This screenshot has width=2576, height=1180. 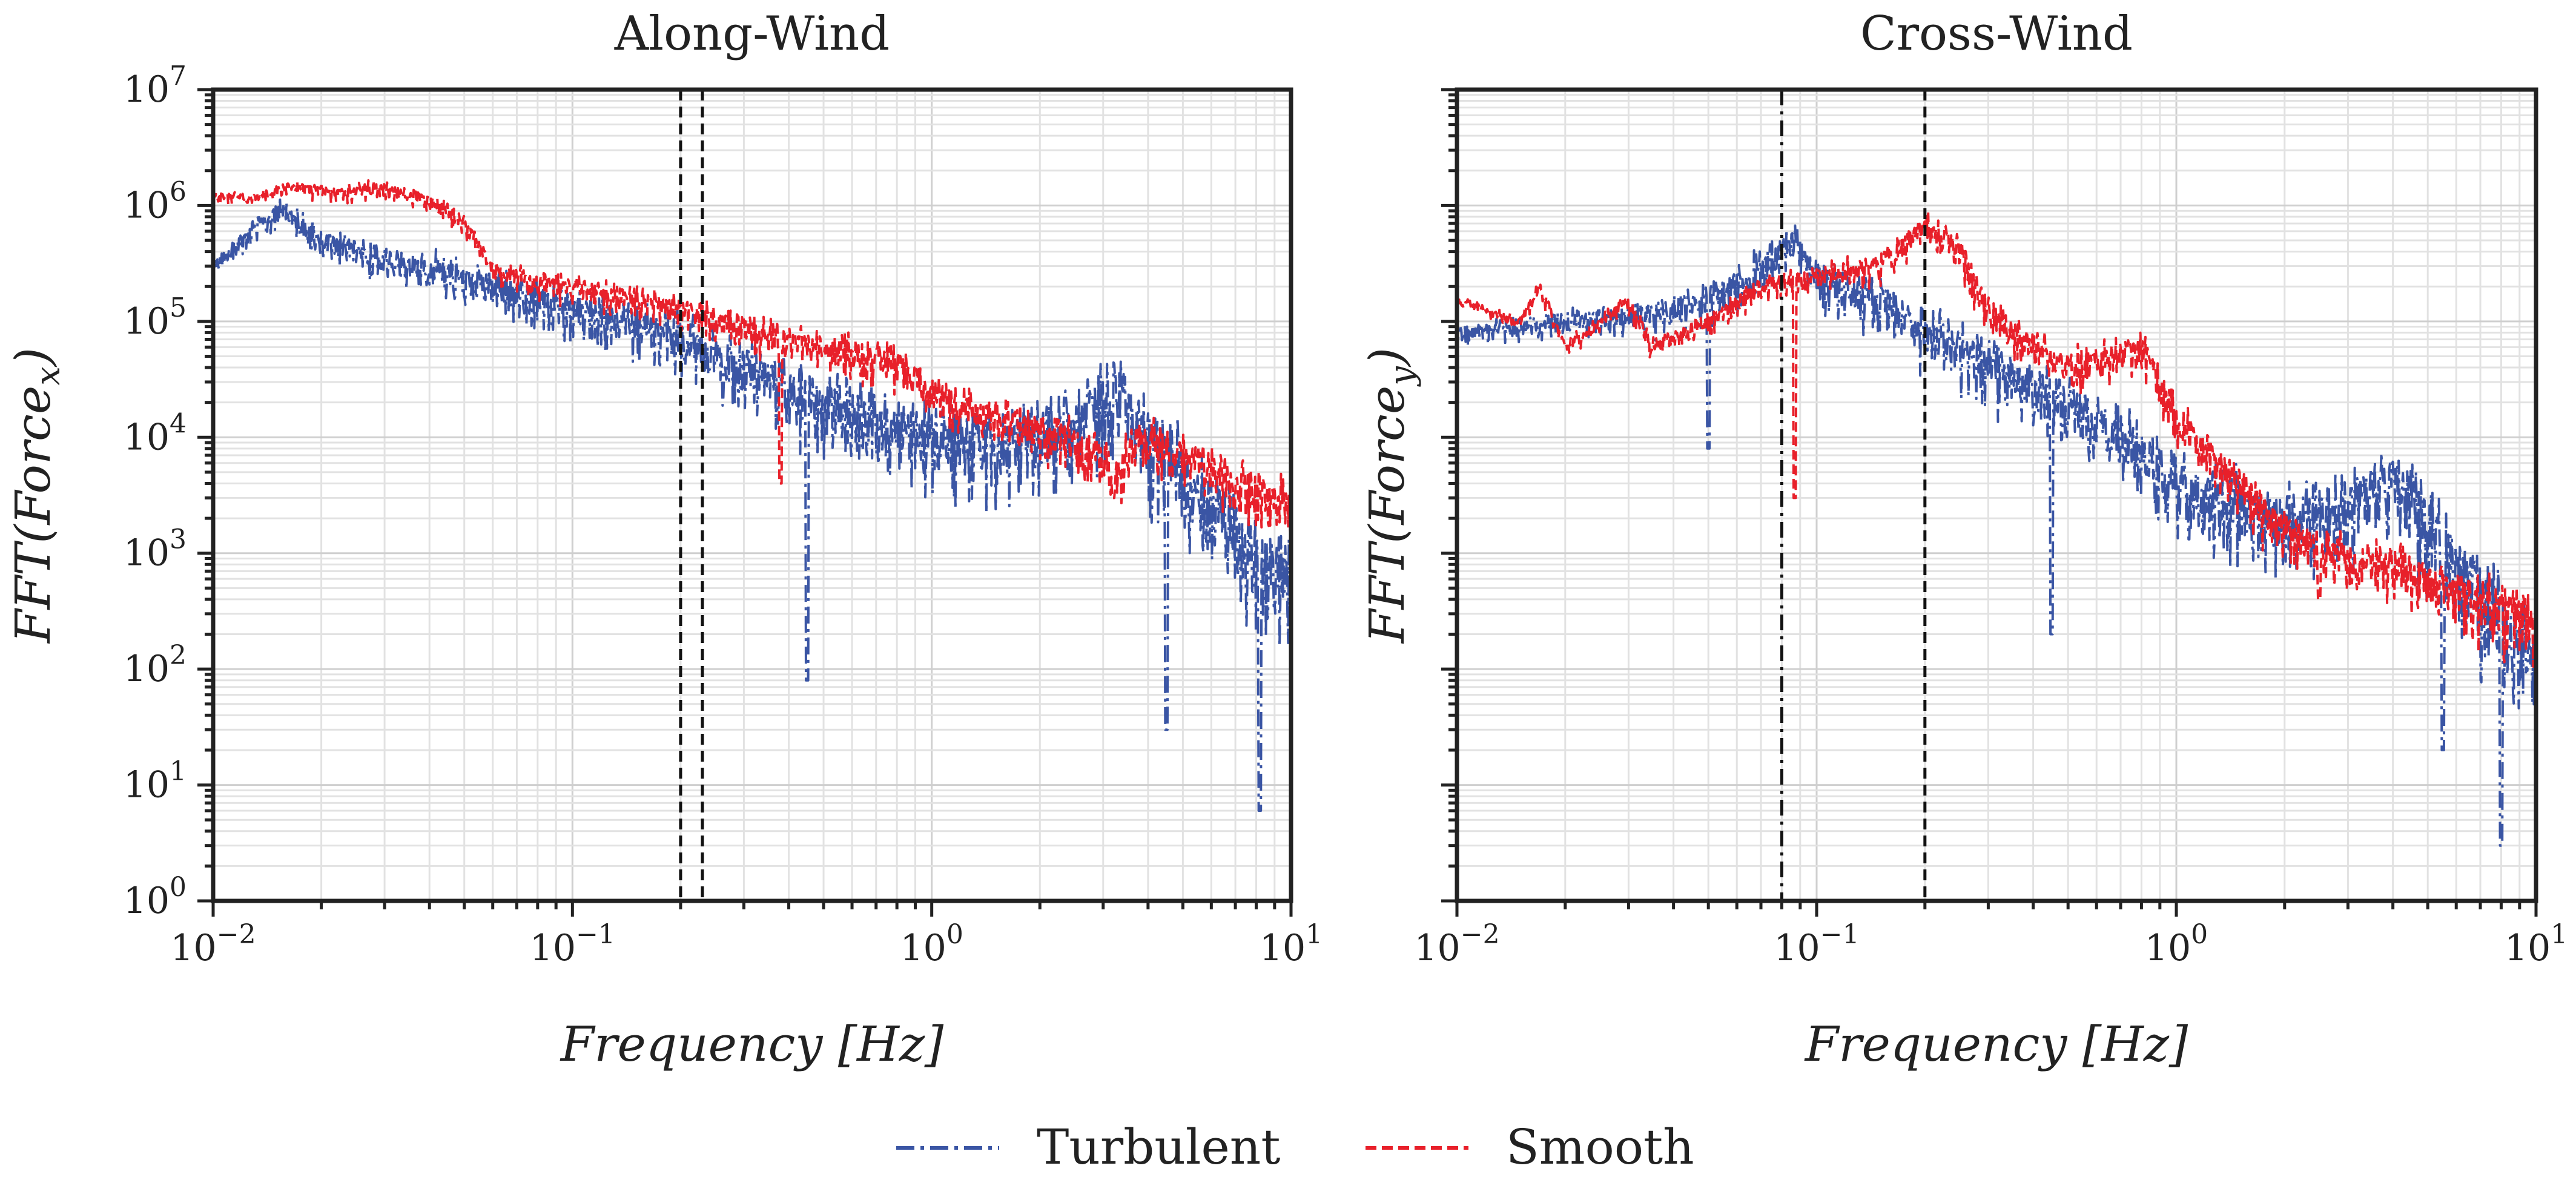 What do you see at coordinates (752, 359) in the screenshot?
I see `along-wind-series-smooth` at bounding box center [752, 359].